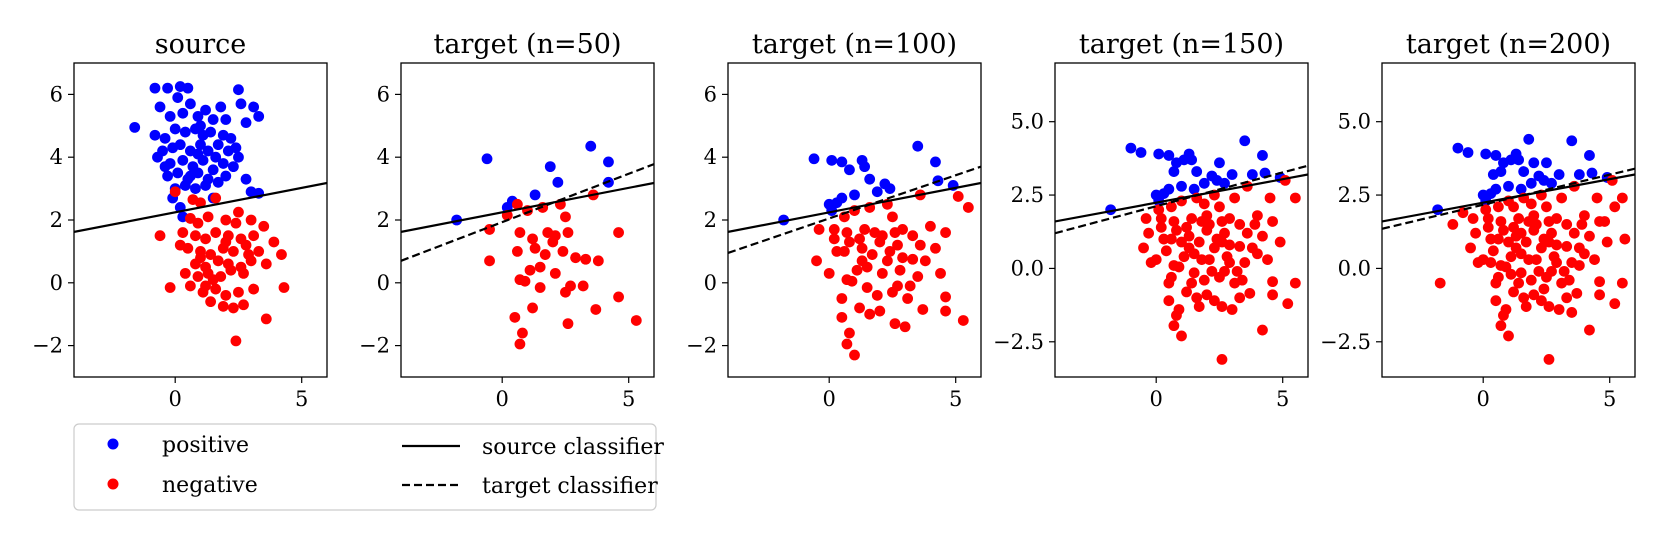  Describe the element at coordinates (210, 485) in the screenshot. I see `legend-negative-label: negative` at that location.